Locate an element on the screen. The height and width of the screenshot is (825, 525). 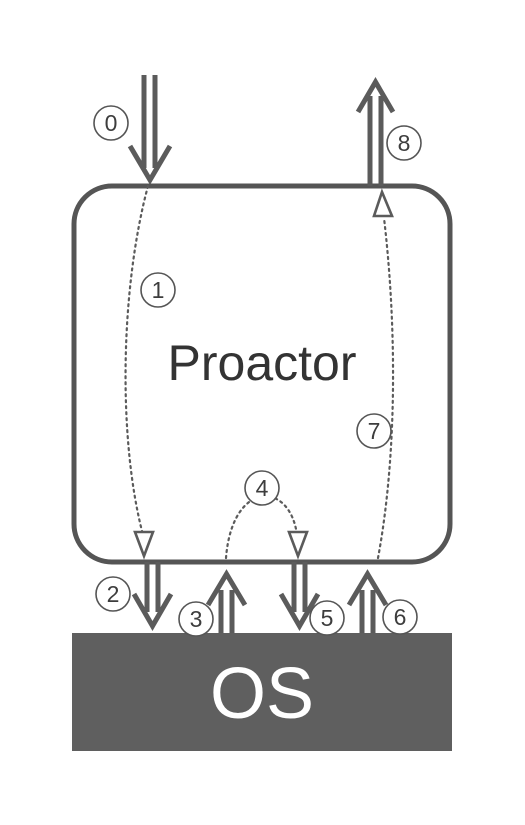
step-marker-8: 8 is located at coordinates (404, 143).